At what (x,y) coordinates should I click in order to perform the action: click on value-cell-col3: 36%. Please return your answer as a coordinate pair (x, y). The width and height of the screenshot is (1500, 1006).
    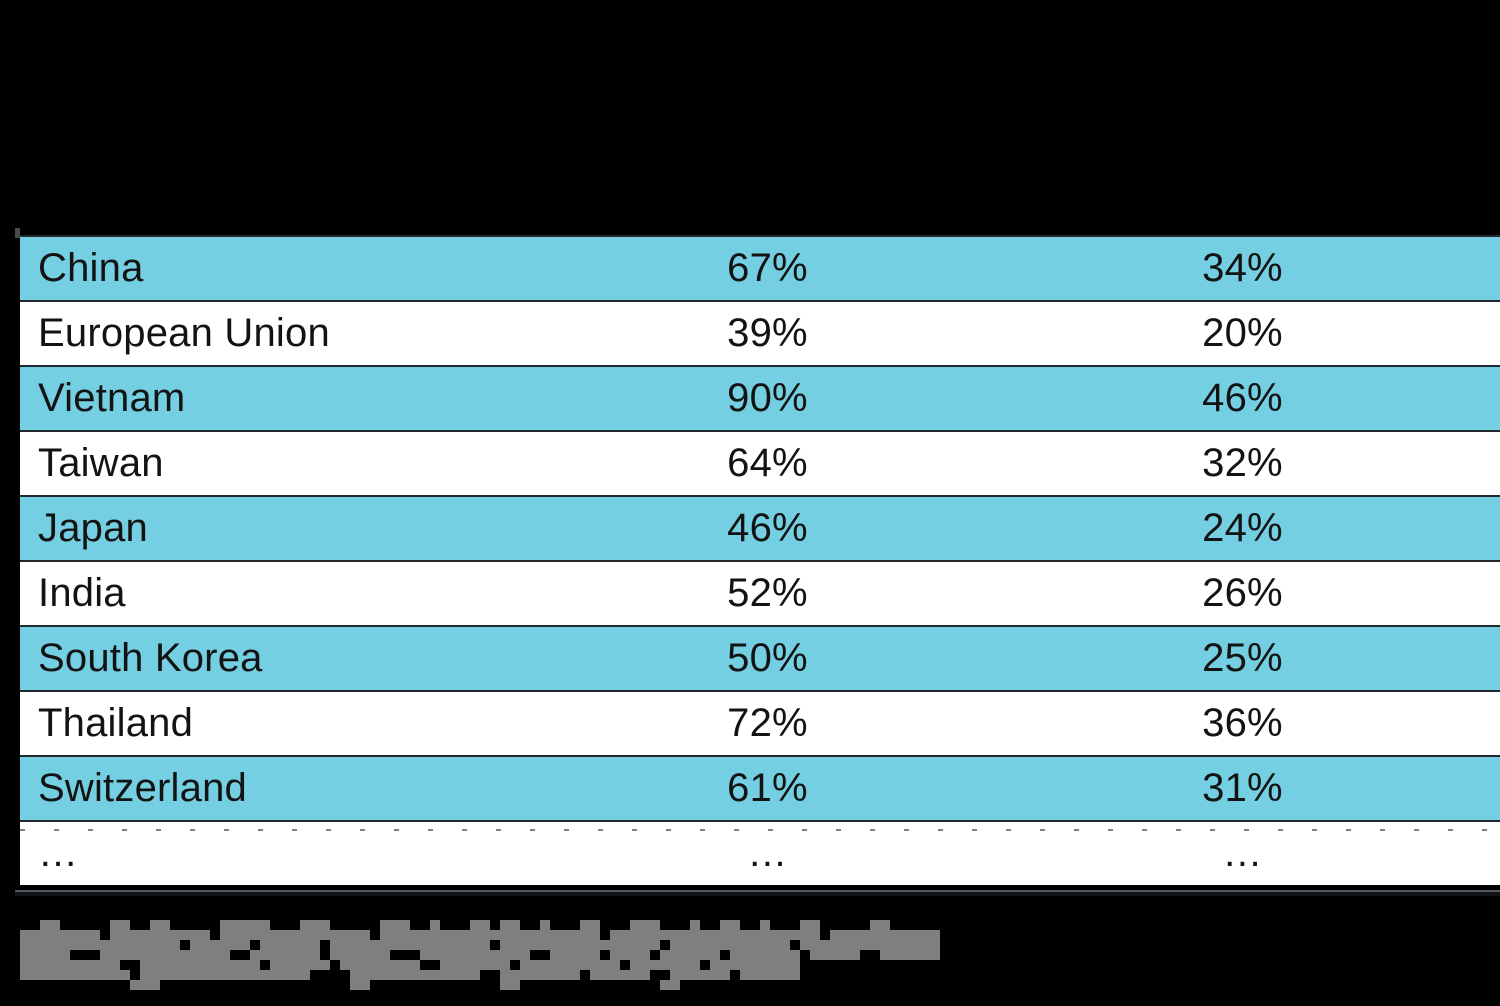
    Looking at the image, I should click on (1242, 723).